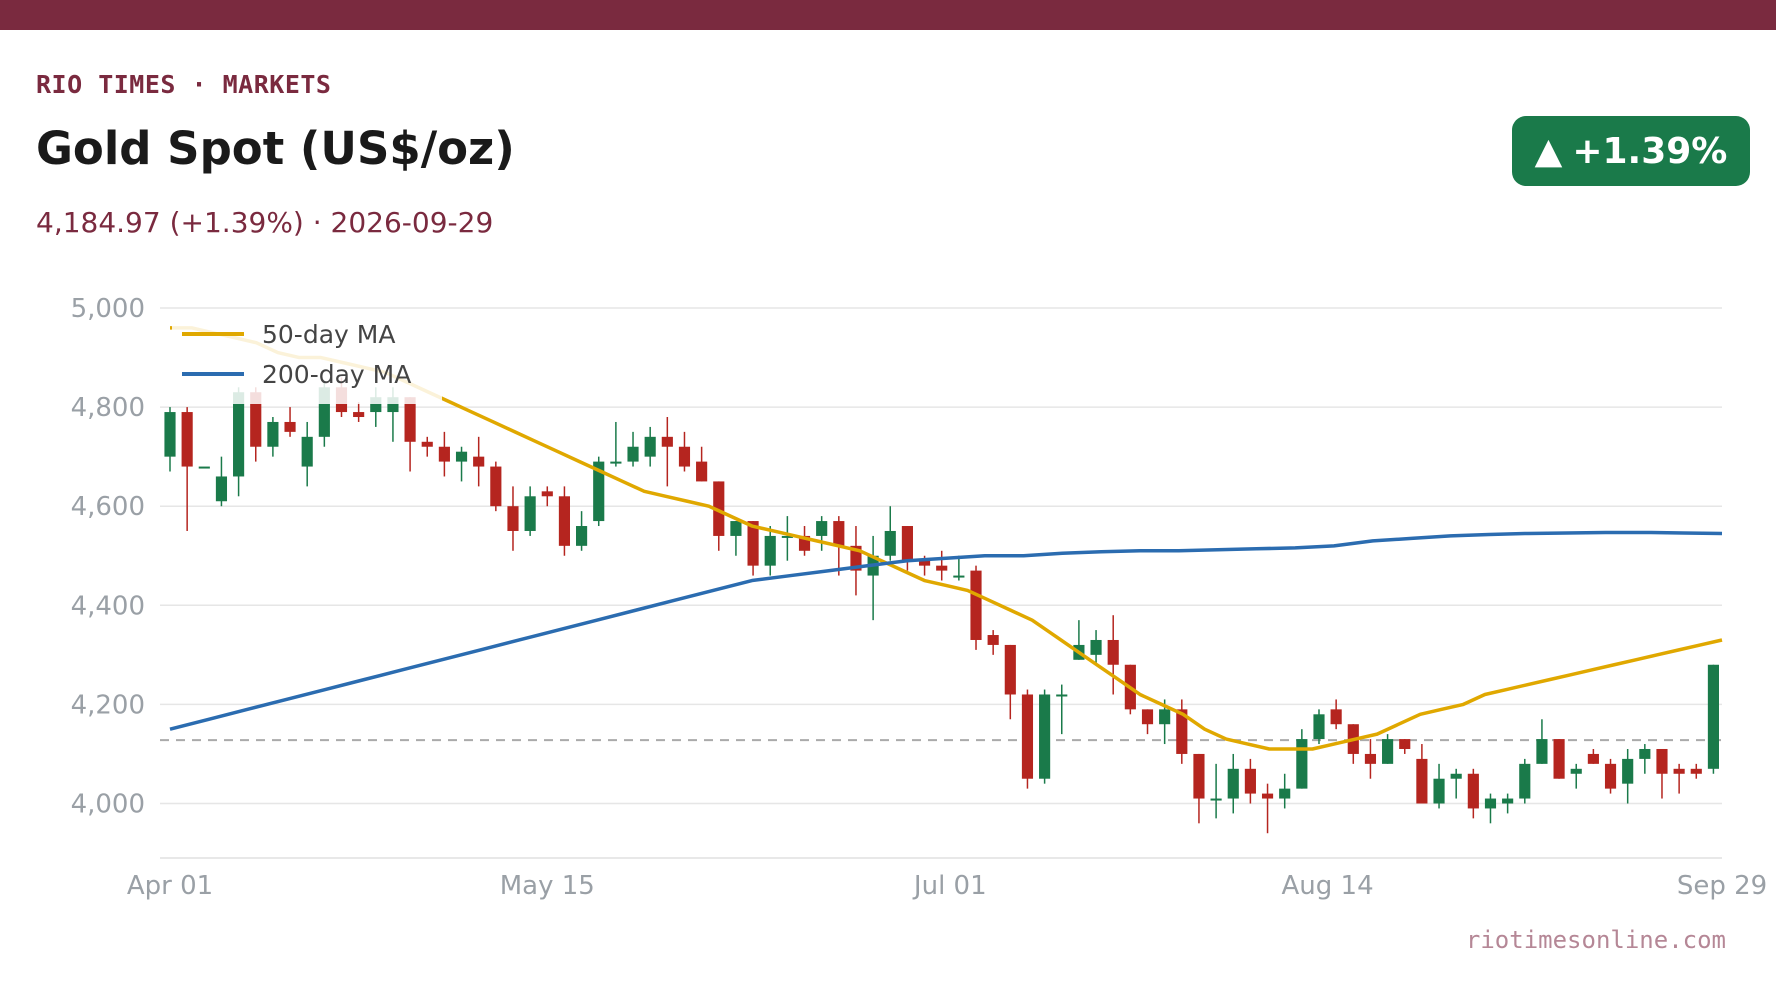  Describe the element at coordinates (888, 15) in the screenshot. I see `top-accent-bar` at that location.